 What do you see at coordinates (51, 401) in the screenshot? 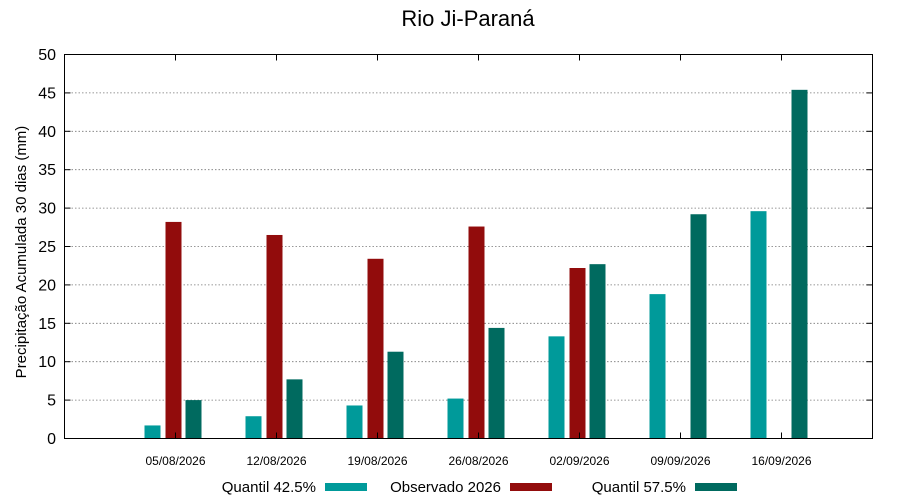
I see `y-tick-label: 5` at bounding box center [51, 401].